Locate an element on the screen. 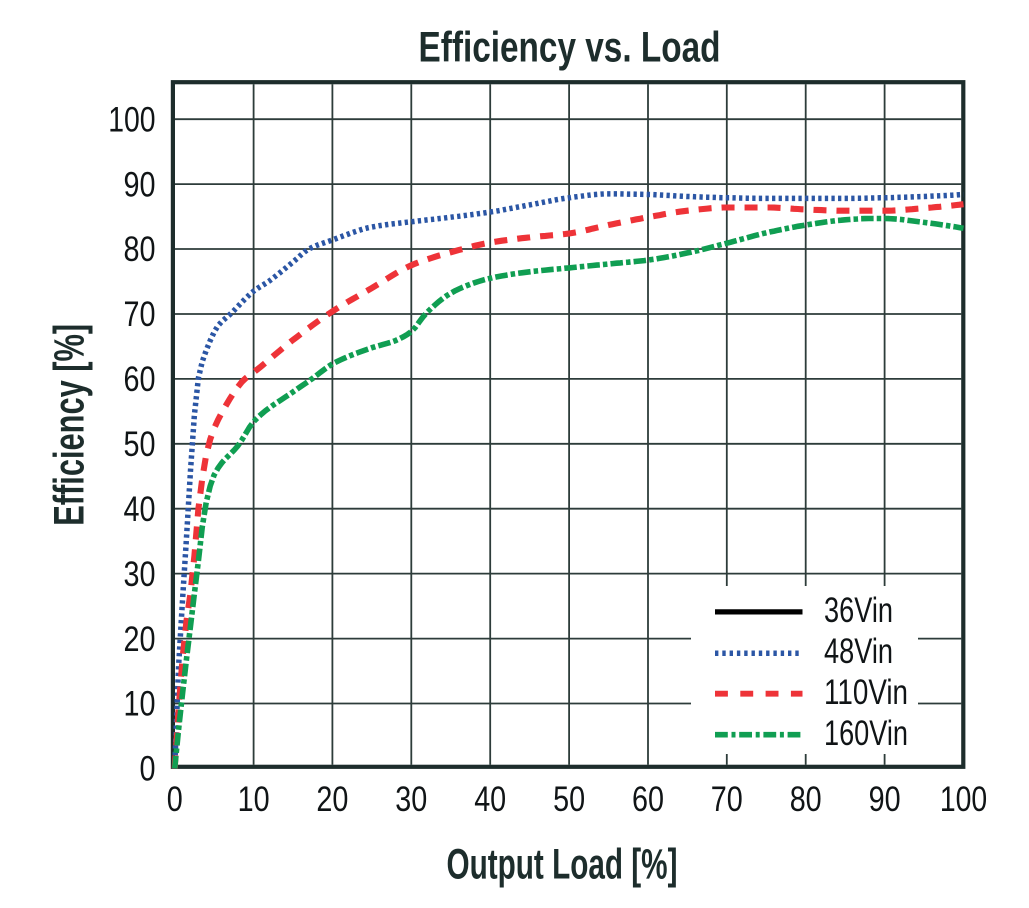 This screenshot has height=908, width=1029. svg-text: 160Vin is located at coordinates (866, 733).